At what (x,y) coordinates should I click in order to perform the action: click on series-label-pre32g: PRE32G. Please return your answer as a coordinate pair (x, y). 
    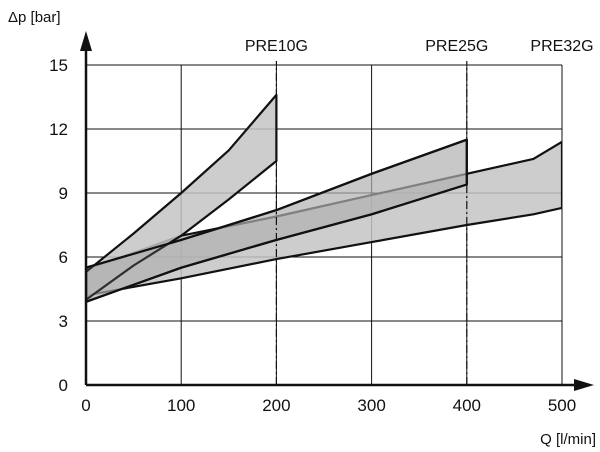
    Looking at the image, I should click on (561, 46).